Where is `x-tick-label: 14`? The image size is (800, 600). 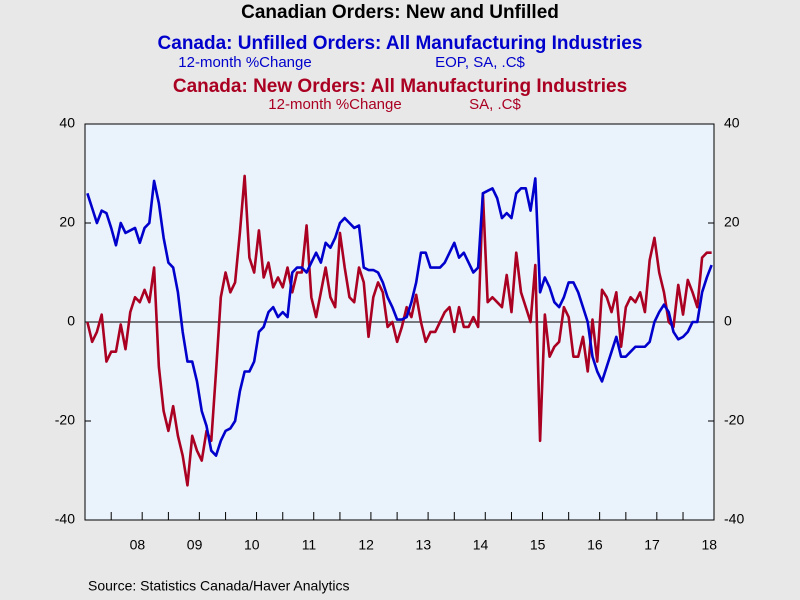 x-tick-label: 14 is located at coordinates (481, 545).